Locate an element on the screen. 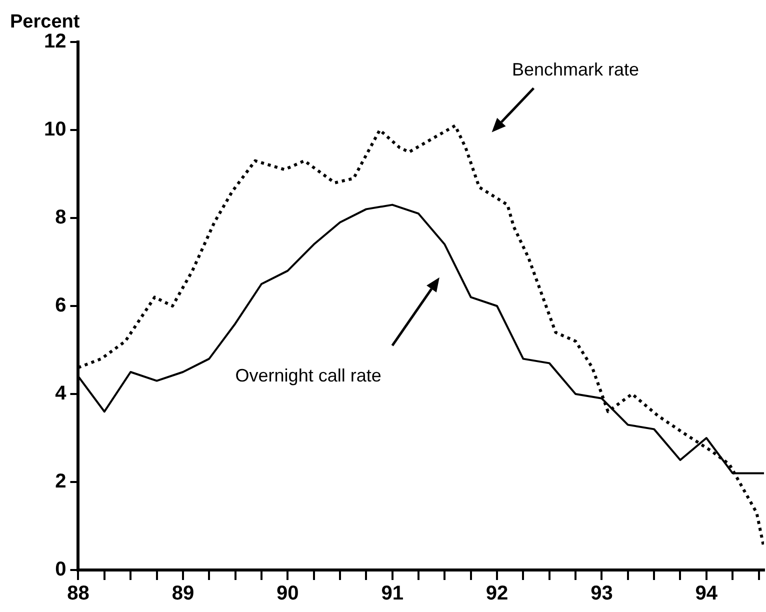  y-tick-label: 2 is located at coordinates (60, 481).